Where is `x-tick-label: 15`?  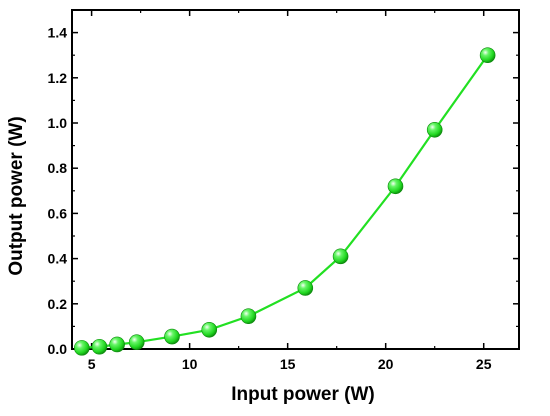 x-tick-label: 15 is located at coordinates (288, 364).